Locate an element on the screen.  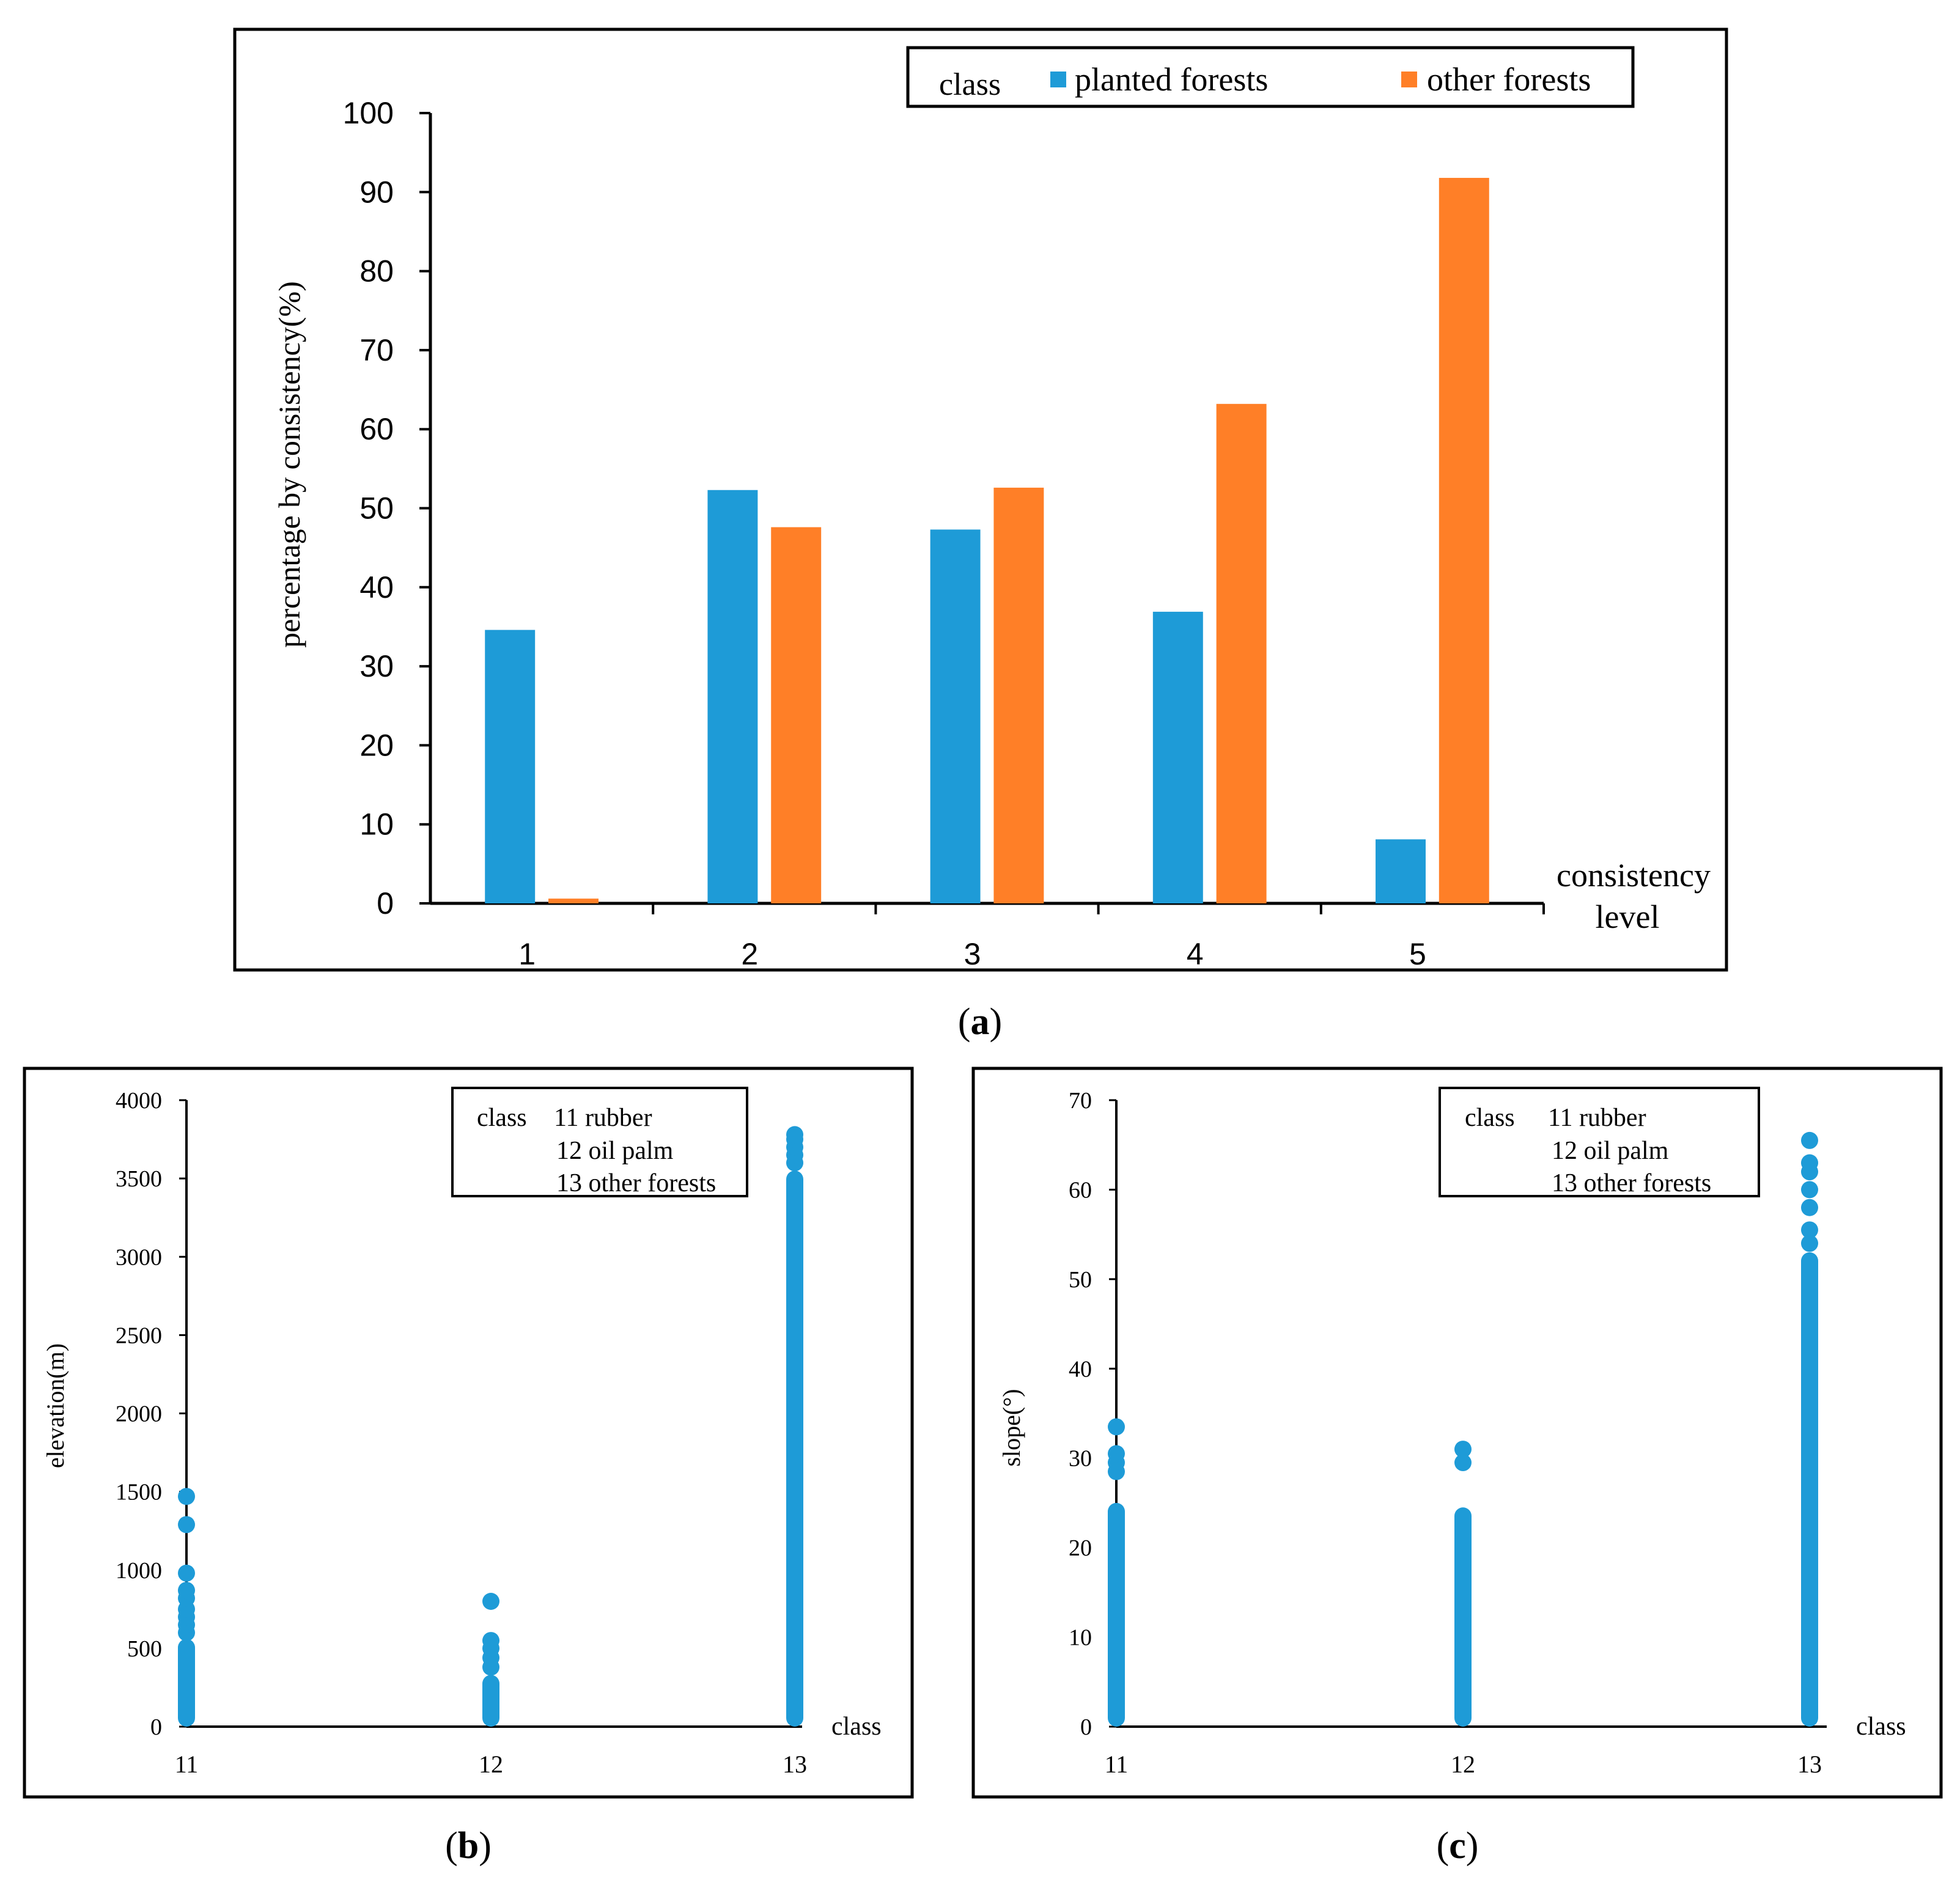
a-ytick-label: 40 is located at coordinates (376, 587).